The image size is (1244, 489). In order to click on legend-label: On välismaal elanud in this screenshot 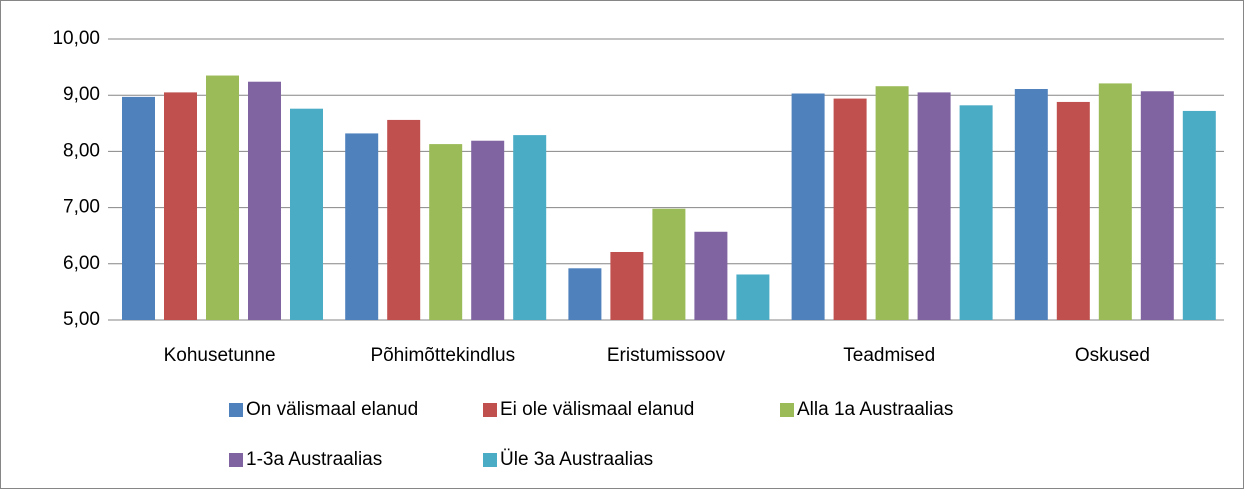, I will do `click(332, 409)`.